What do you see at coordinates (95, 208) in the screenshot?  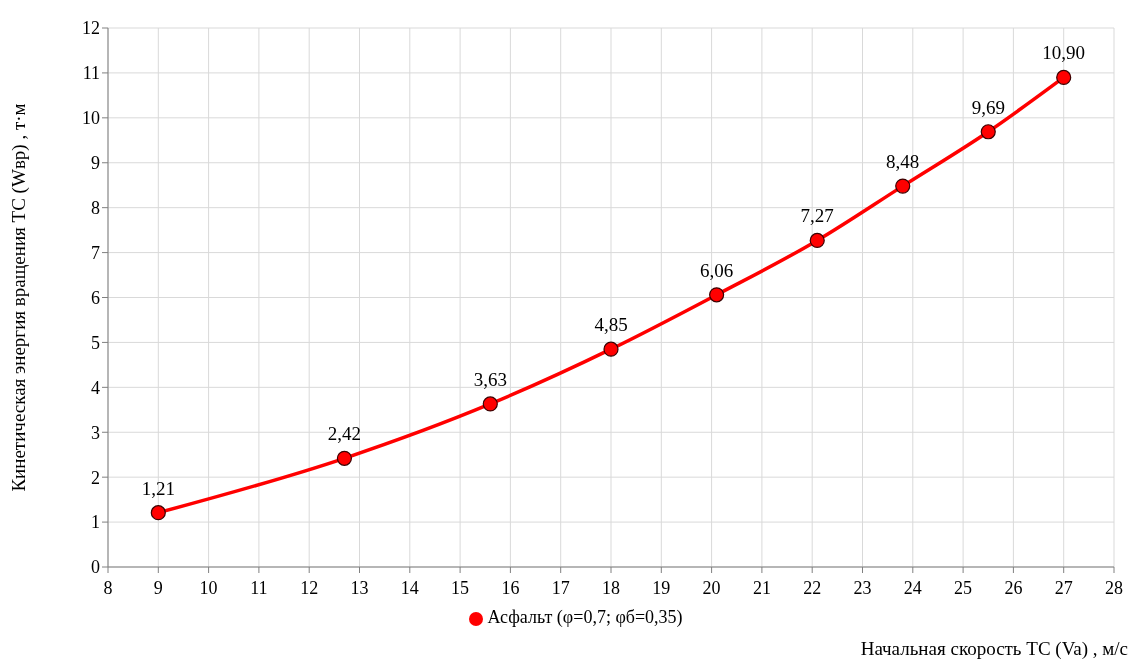 I see `y-tick-label: 8` at bounding box center [95, 208].